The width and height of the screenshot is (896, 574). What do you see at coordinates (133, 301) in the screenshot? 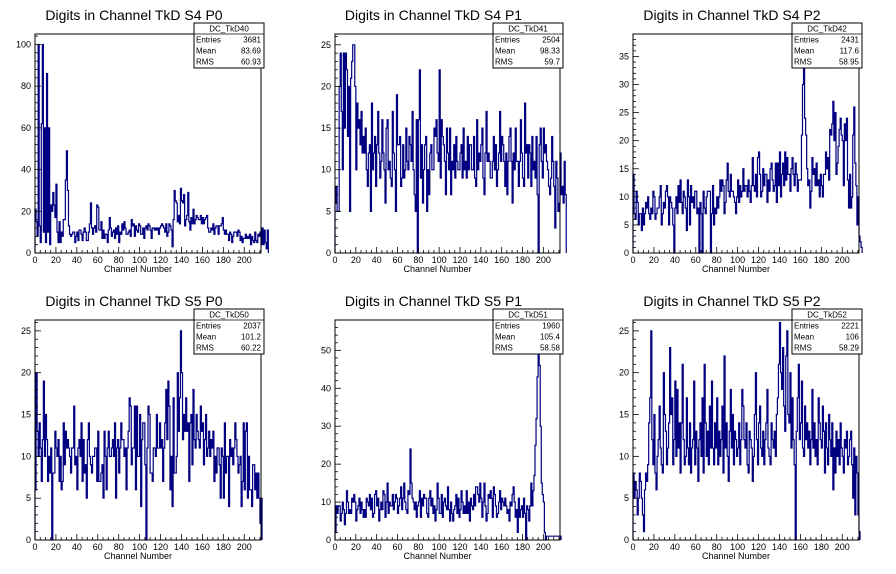
I see `chart-title: Digits in Channel TkD S5 P0` at bounding box center [133, 301].